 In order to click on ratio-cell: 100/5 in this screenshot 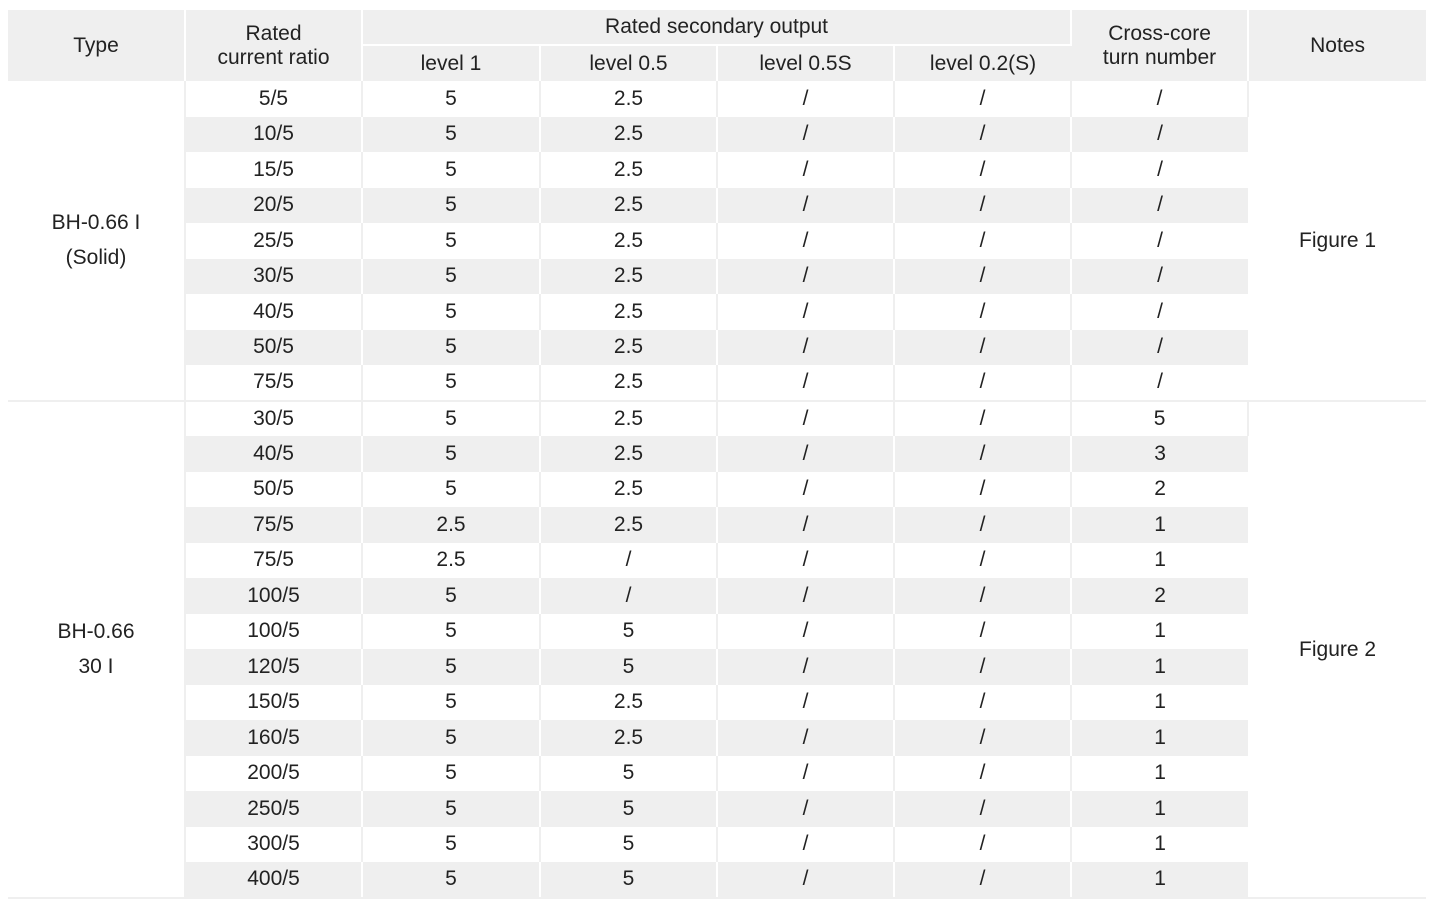, I will do `click(274, 596)`.